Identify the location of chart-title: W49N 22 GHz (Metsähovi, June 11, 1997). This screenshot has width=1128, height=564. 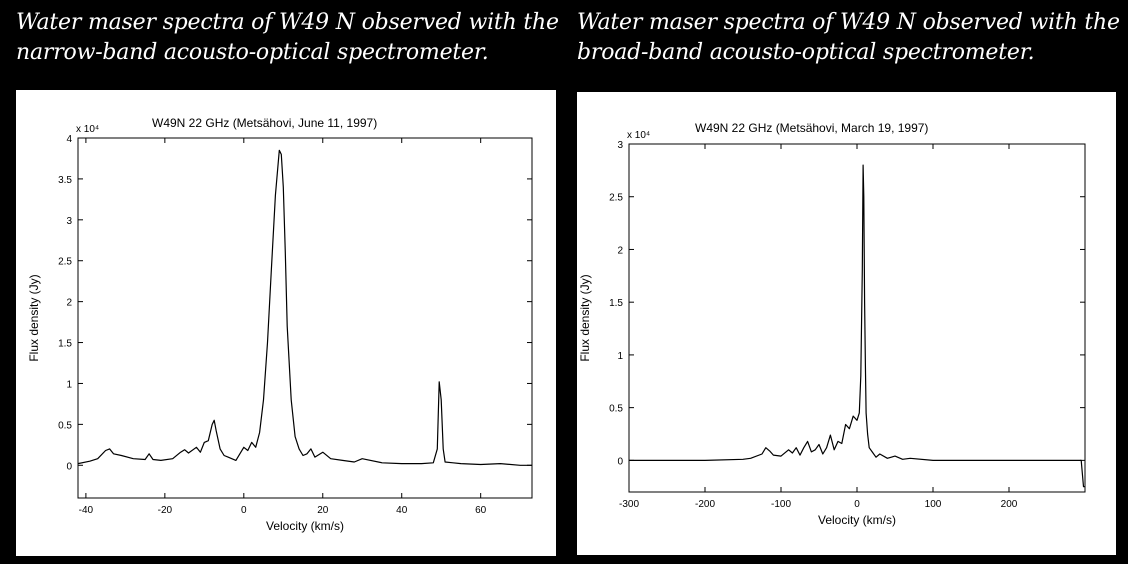
(264, 123).